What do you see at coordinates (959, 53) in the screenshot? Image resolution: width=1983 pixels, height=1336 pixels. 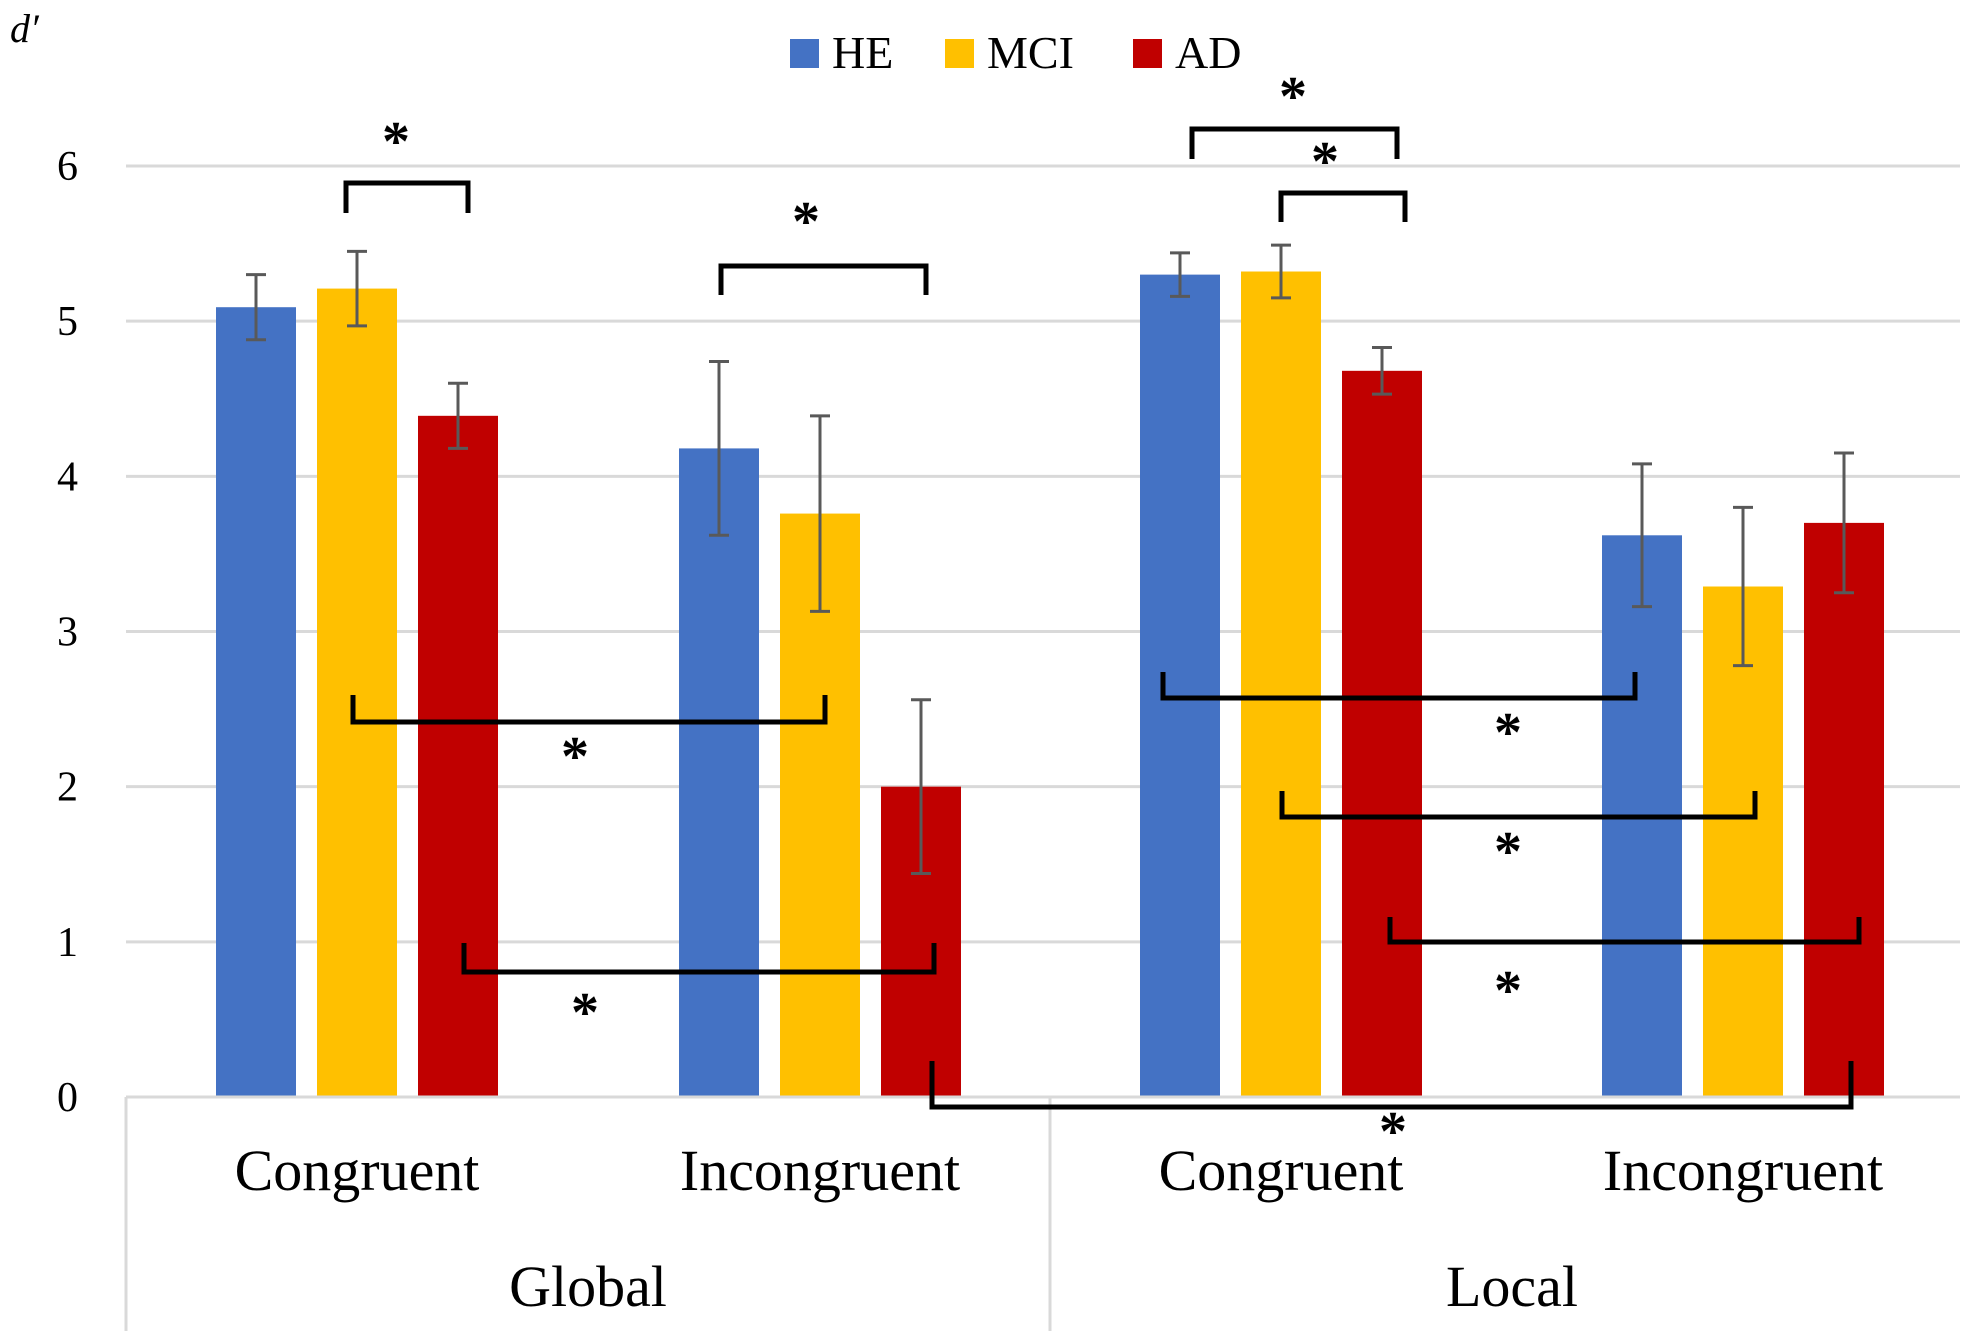 I see `legend-swatch-mci` at bounding box center [959, 53].